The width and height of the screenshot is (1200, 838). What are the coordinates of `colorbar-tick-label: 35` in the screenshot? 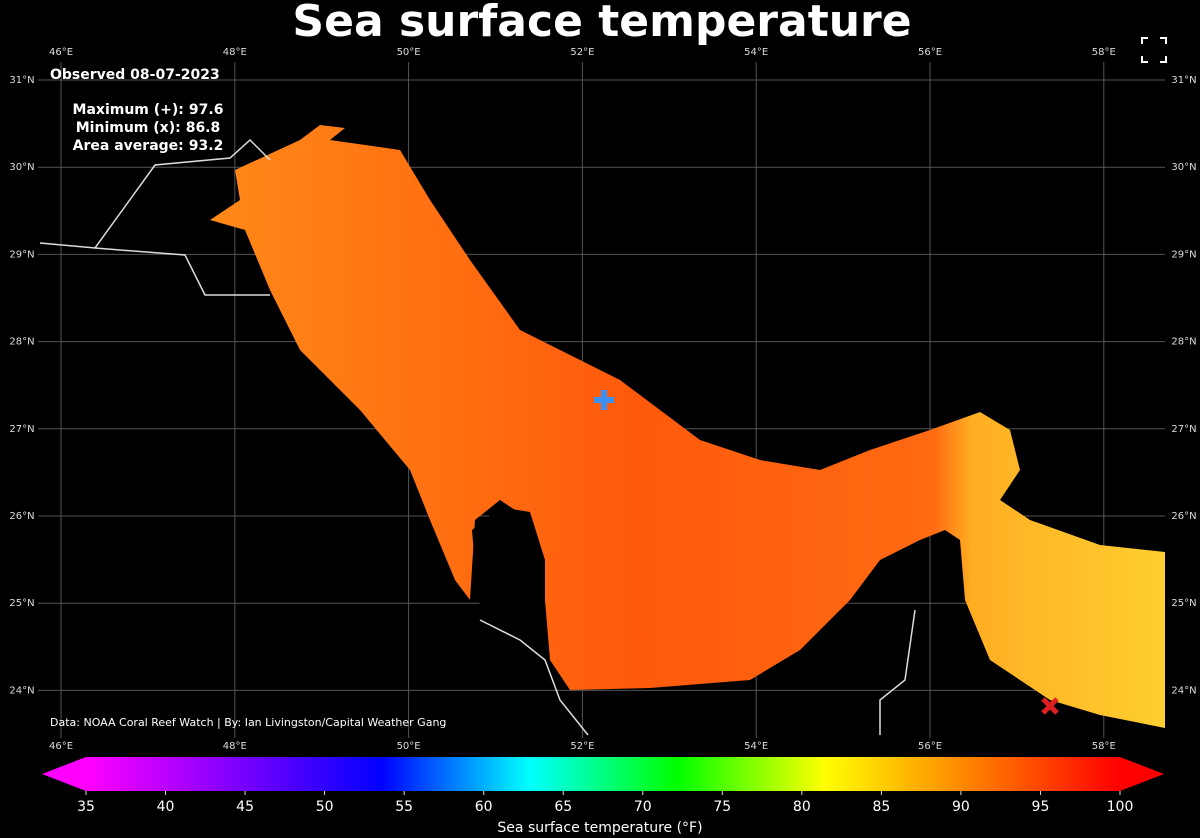 It's located at (86, 807).